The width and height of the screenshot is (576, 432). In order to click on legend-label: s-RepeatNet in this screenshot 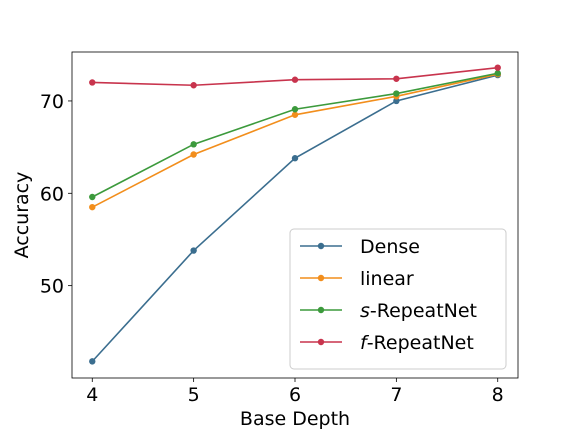, I will do `click(418, 311)`.